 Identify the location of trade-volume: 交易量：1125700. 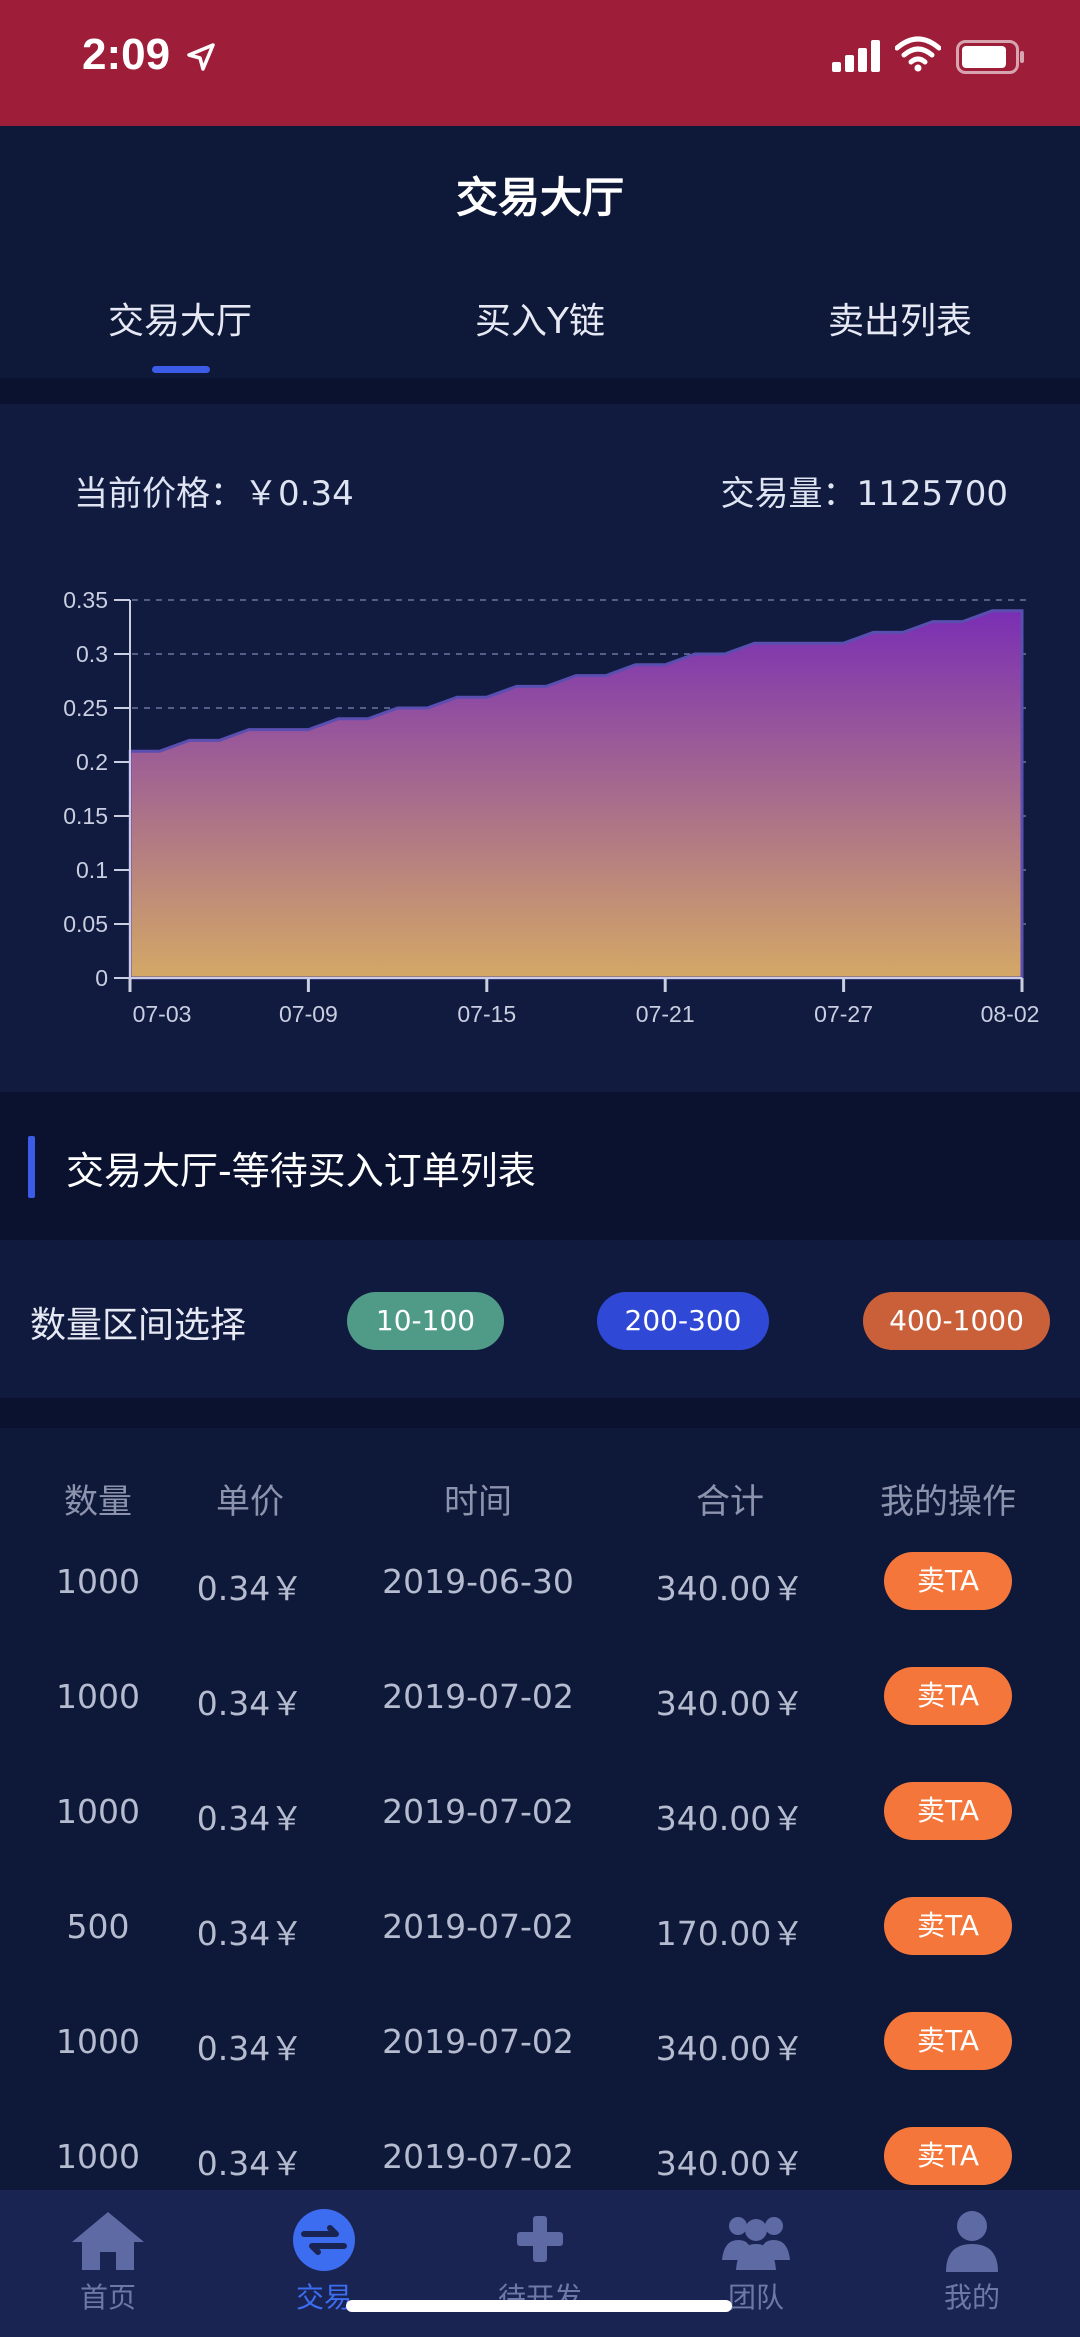
(864, 494).